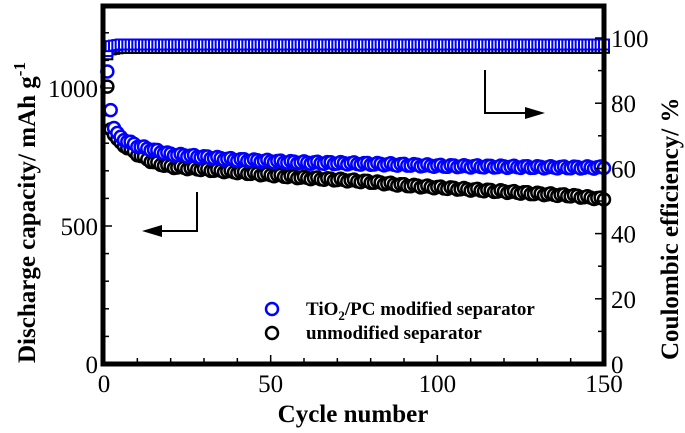 The height and width of the screenshot is (433, 685). What do you see at coordinates (617, 365) in the screenshot?
I see `y2-tick-label: 0` at bounding box center [617, 365].